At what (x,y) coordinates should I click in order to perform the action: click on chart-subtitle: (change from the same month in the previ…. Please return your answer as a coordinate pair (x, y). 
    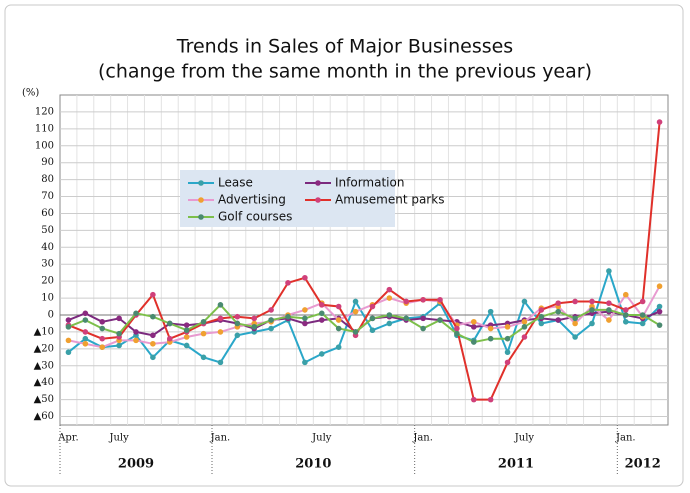
    Looking at the image, I should click on (345, 72).